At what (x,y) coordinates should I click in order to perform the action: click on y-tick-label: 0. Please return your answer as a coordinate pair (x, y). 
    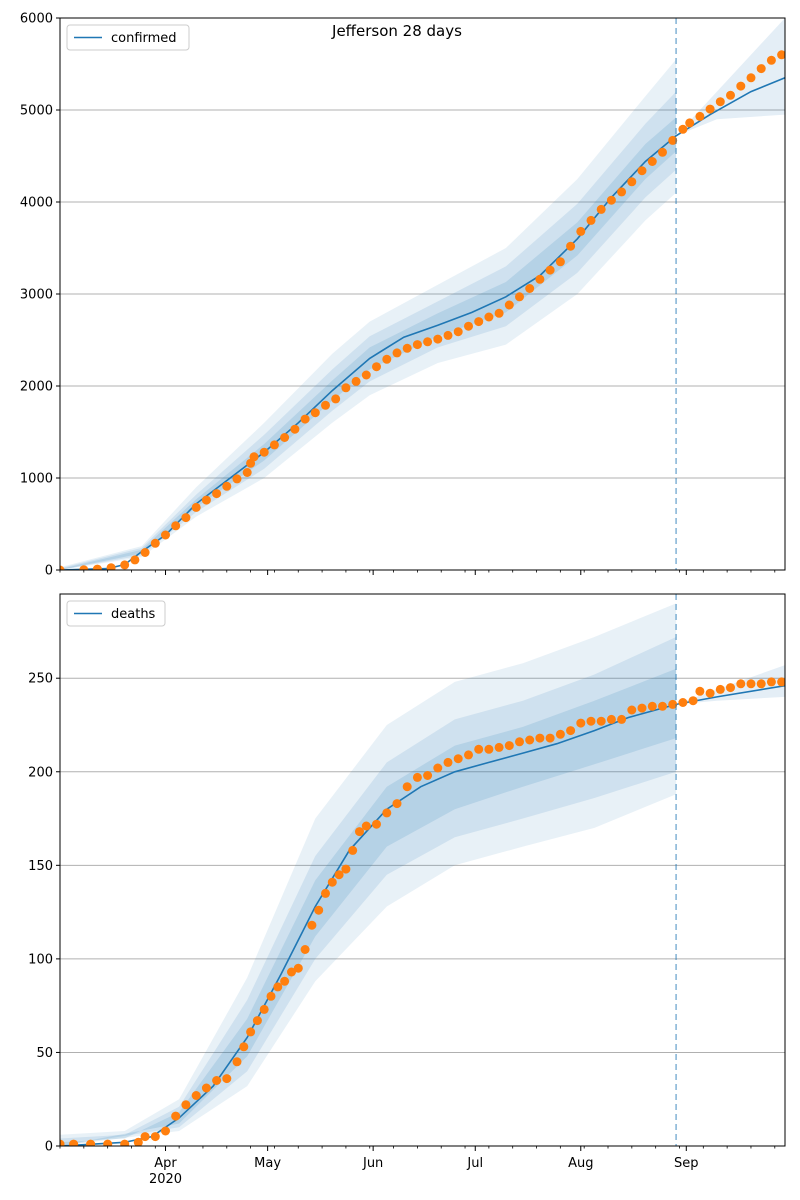
    Looking at the image, I should click on (49, 571).